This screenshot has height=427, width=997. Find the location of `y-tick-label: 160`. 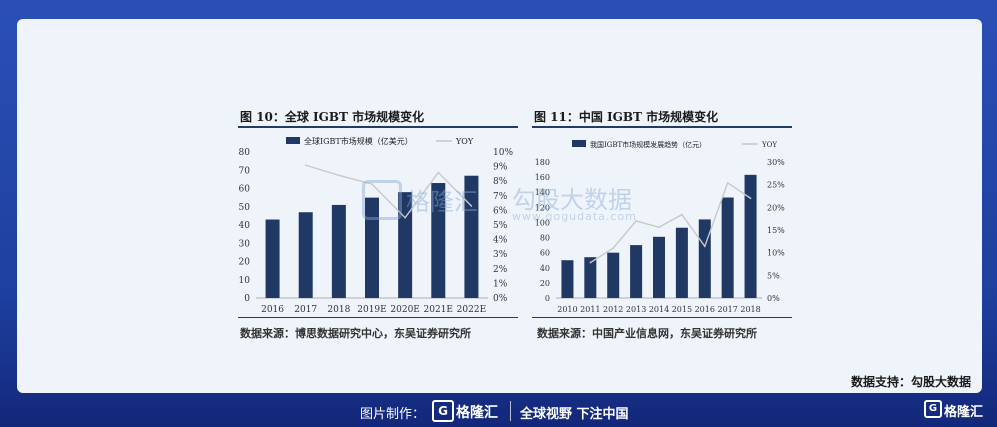

y-tick-label: 160 is located at coordinates (542, 177).